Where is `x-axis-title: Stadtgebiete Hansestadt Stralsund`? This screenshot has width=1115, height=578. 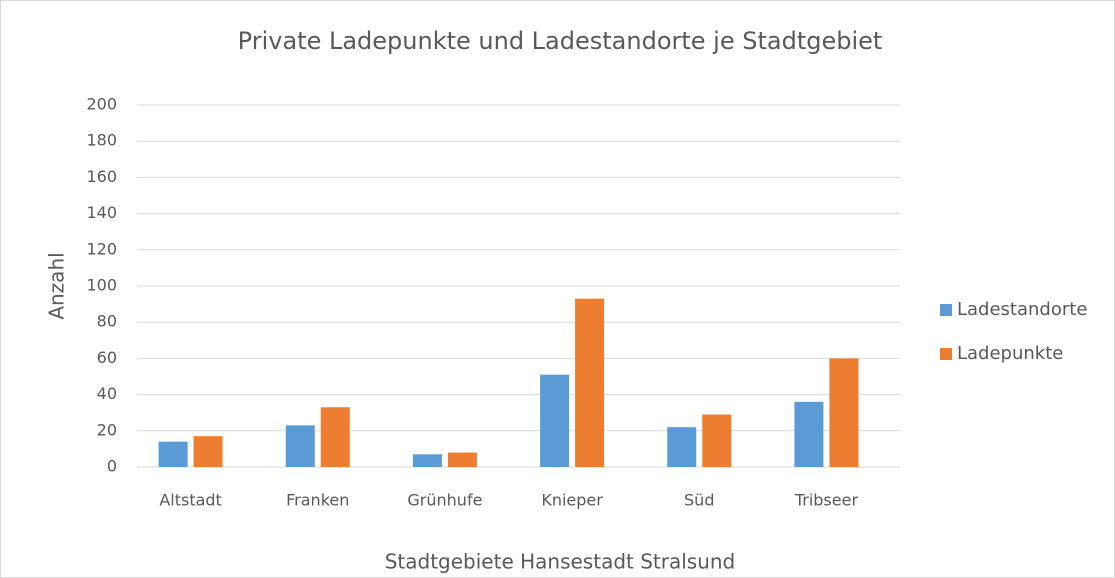
x-axis-title: Stadtgebiete Hansestadt Stralsund is located at coordinates (560, 562).